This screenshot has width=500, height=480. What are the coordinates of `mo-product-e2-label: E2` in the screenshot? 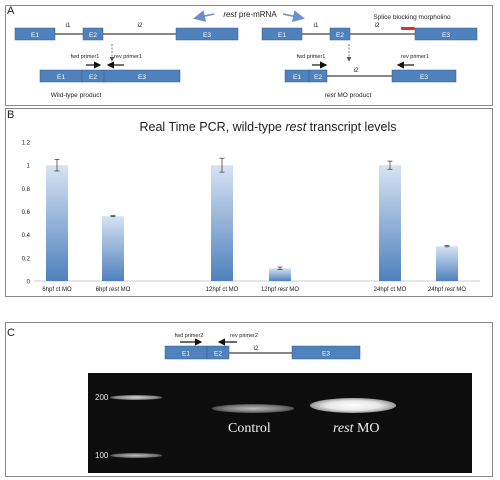 It's located at (318, 77).